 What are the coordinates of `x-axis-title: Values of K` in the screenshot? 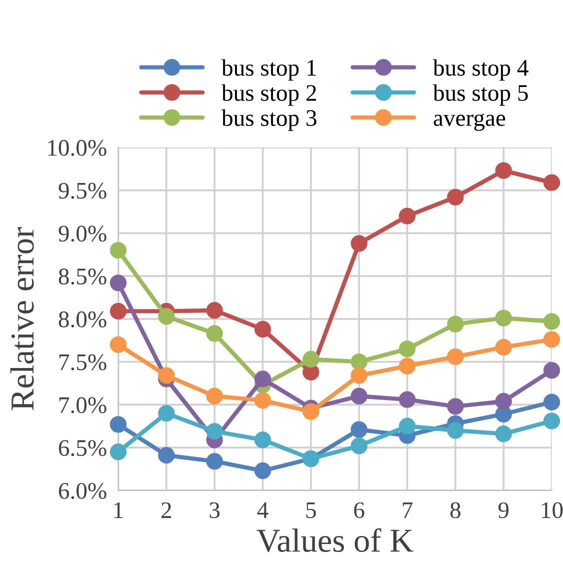 It's located at (335, 540).